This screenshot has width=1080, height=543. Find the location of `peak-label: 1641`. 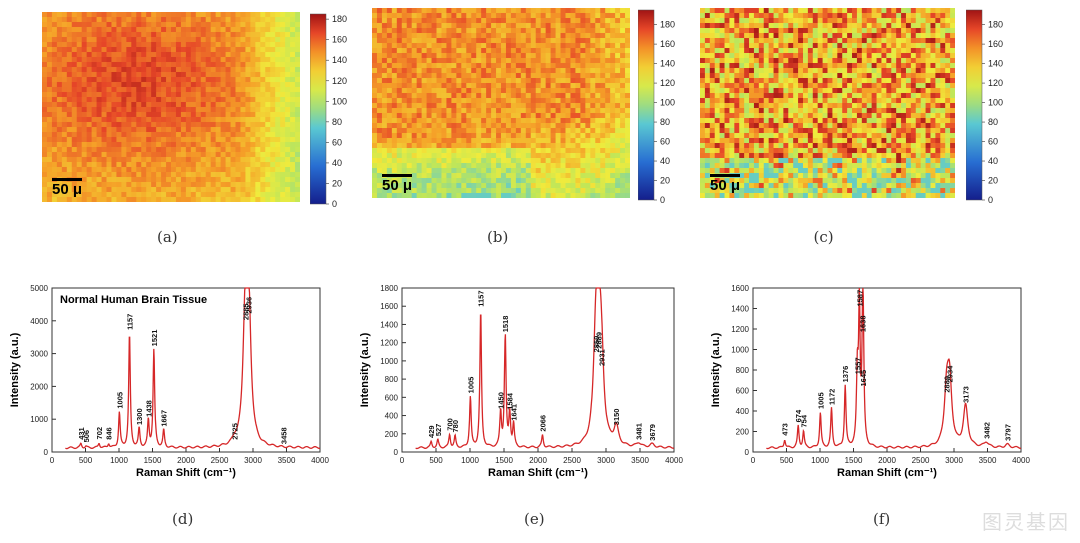

peak-label: 1641 is located at coordinates (514, 412).